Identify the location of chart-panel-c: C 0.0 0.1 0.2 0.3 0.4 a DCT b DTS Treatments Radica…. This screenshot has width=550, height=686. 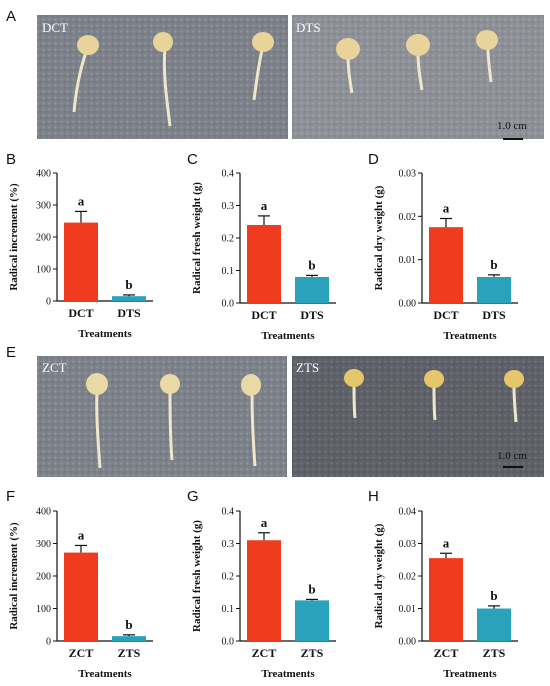
(261, 246).